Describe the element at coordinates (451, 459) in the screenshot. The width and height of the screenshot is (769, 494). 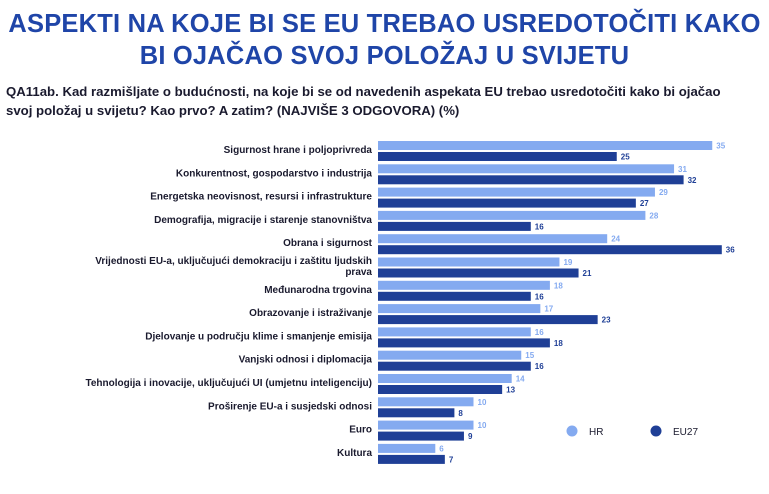
I see `value-label-eu27: 7` at that location.